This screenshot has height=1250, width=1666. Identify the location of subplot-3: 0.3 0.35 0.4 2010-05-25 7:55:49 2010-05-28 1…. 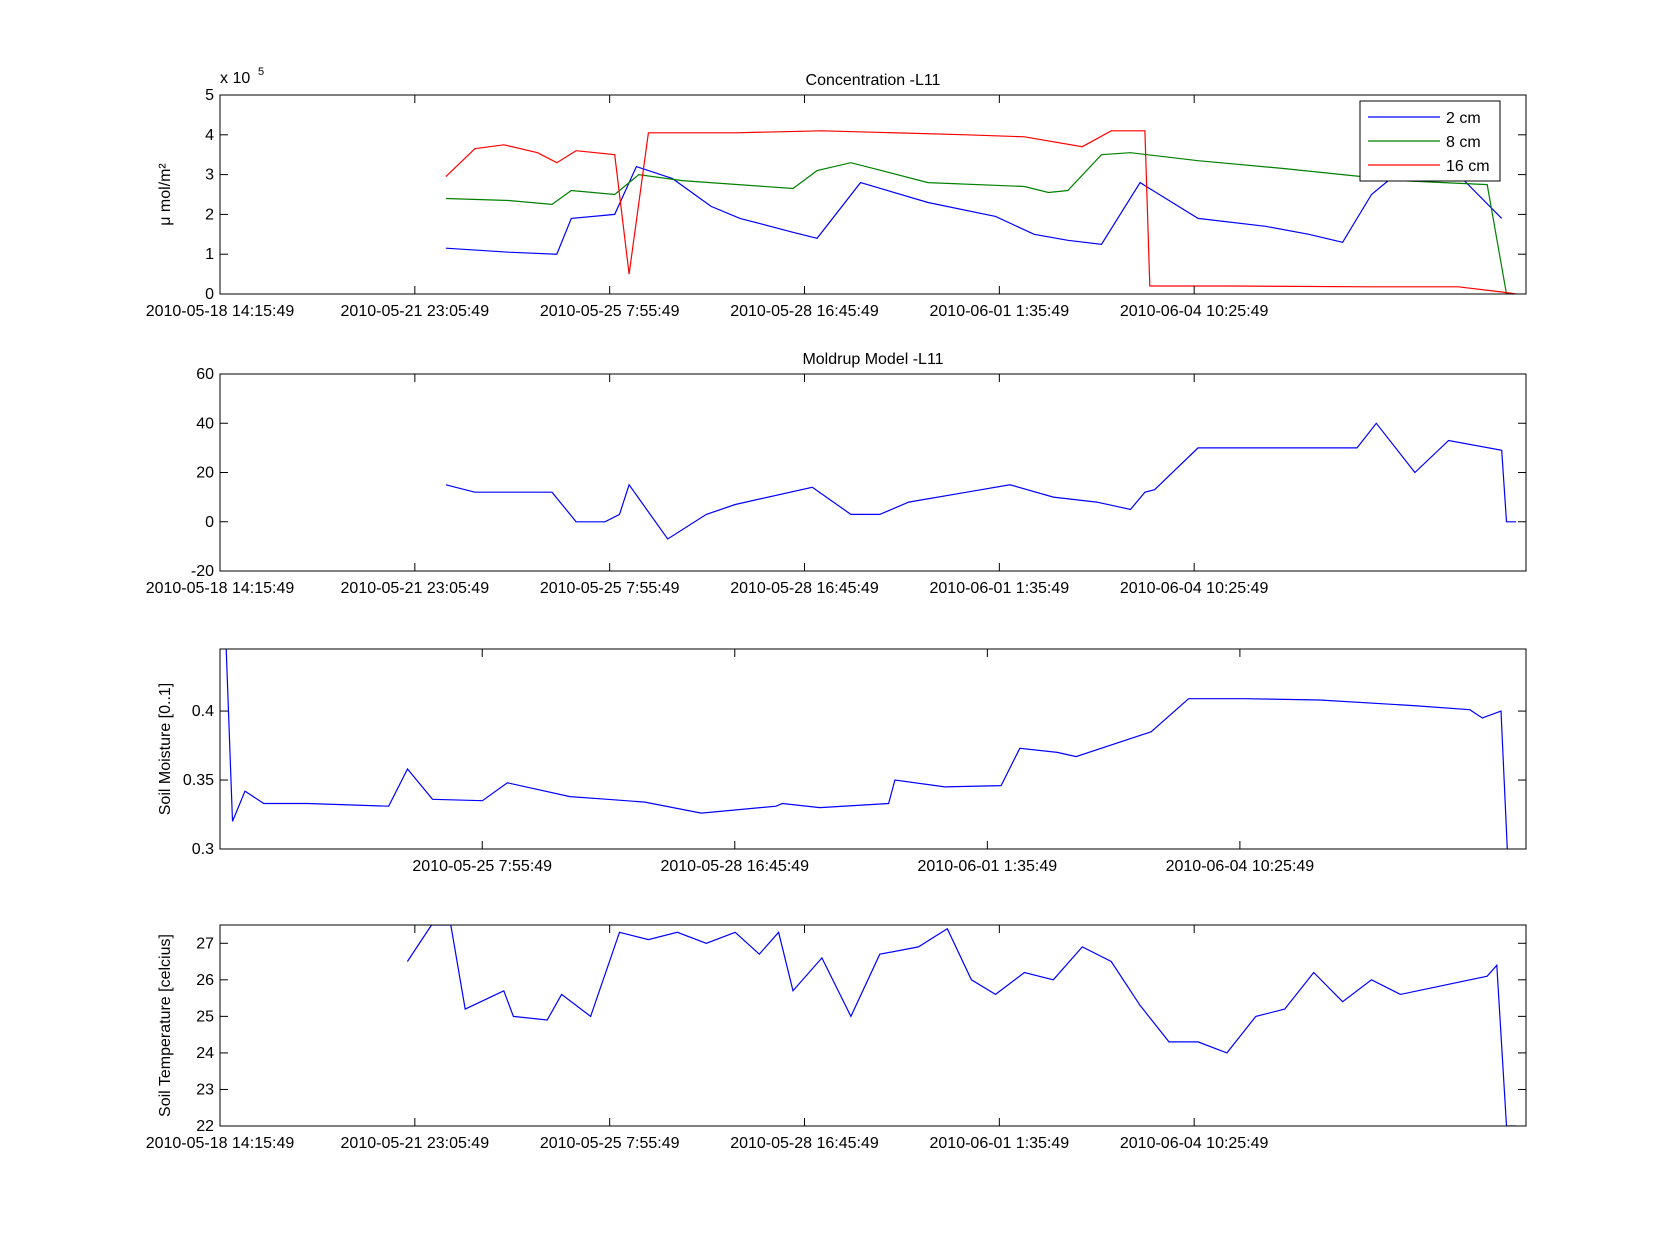
(842, 761).